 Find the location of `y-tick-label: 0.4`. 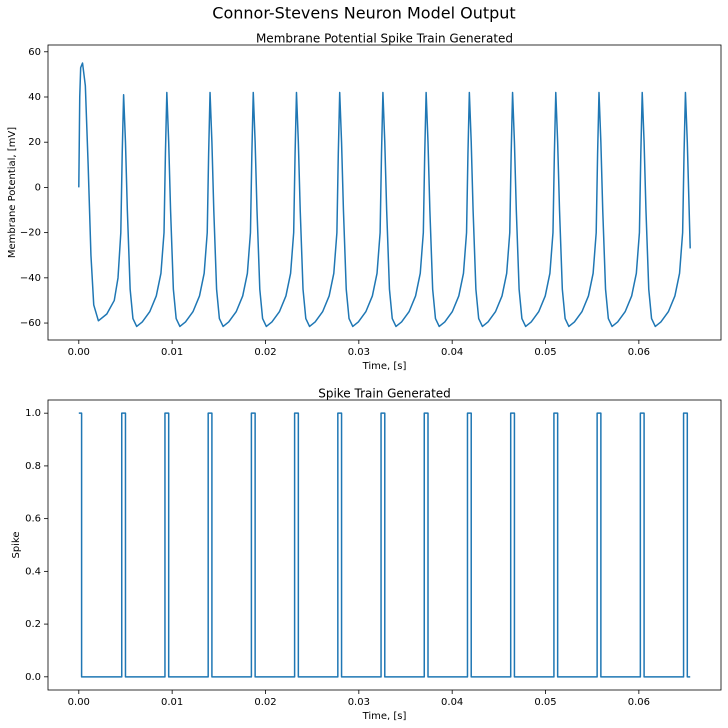

y-tick-label: 0.4 is located at coordinates (33, 571).